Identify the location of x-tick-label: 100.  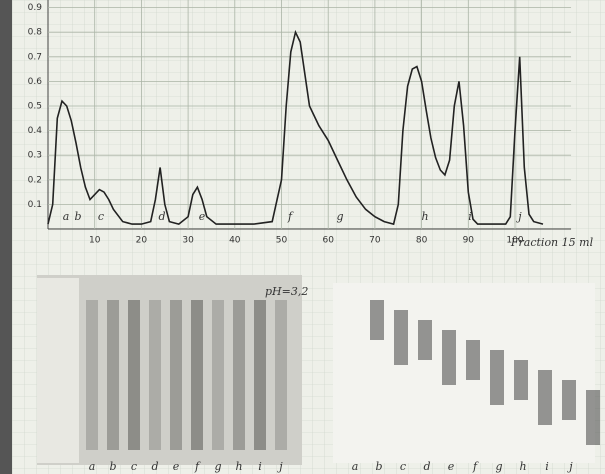
(514, 241).